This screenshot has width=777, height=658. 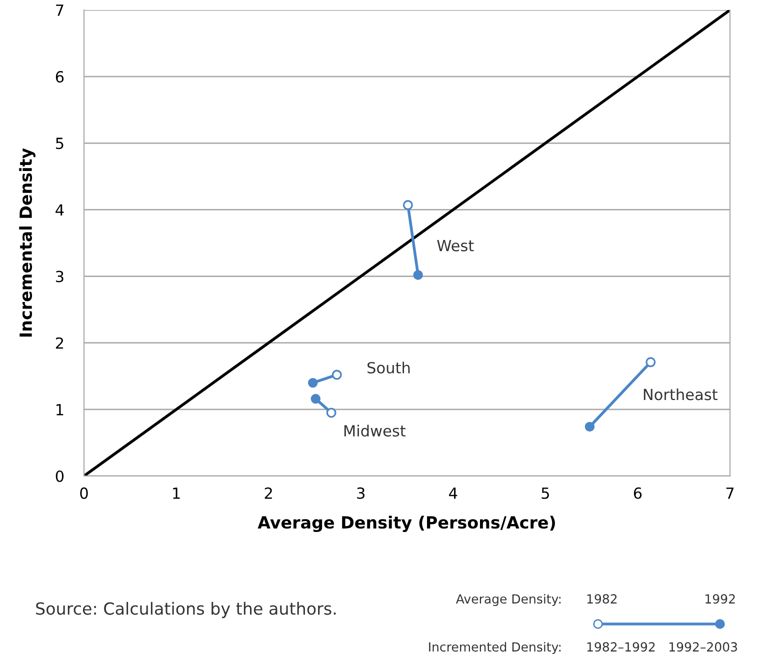 I want to click on y-tick-label: 7, so click(x=60, y=10).